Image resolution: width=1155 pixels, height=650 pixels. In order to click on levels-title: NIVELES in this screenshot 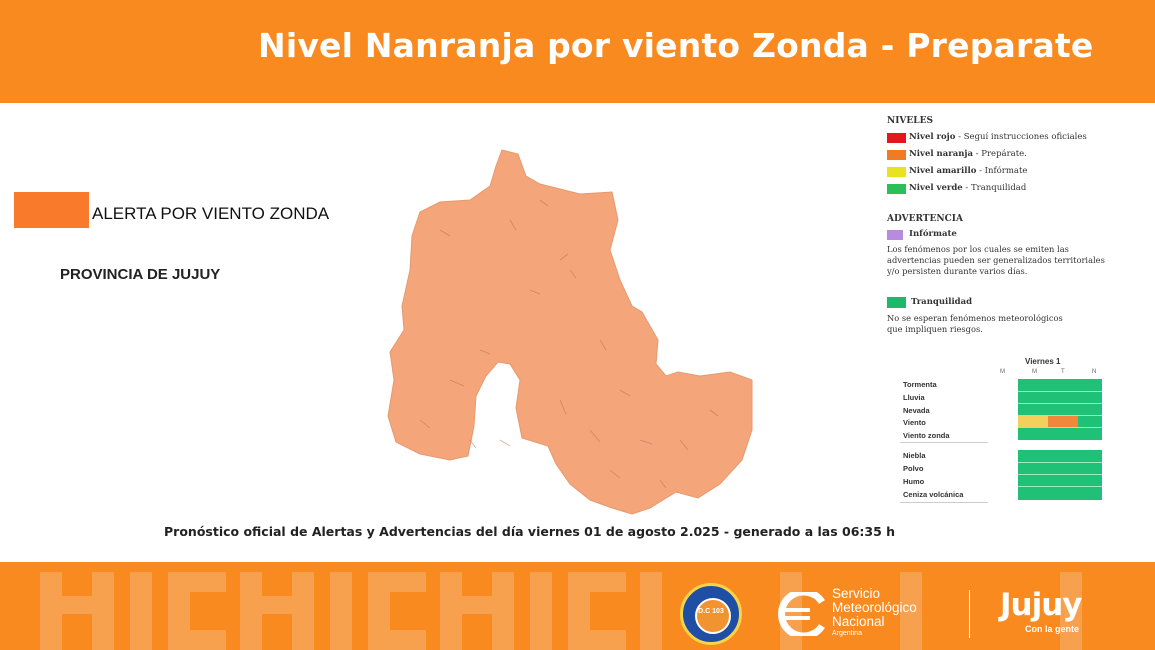, I will do `click(910, 121)`.